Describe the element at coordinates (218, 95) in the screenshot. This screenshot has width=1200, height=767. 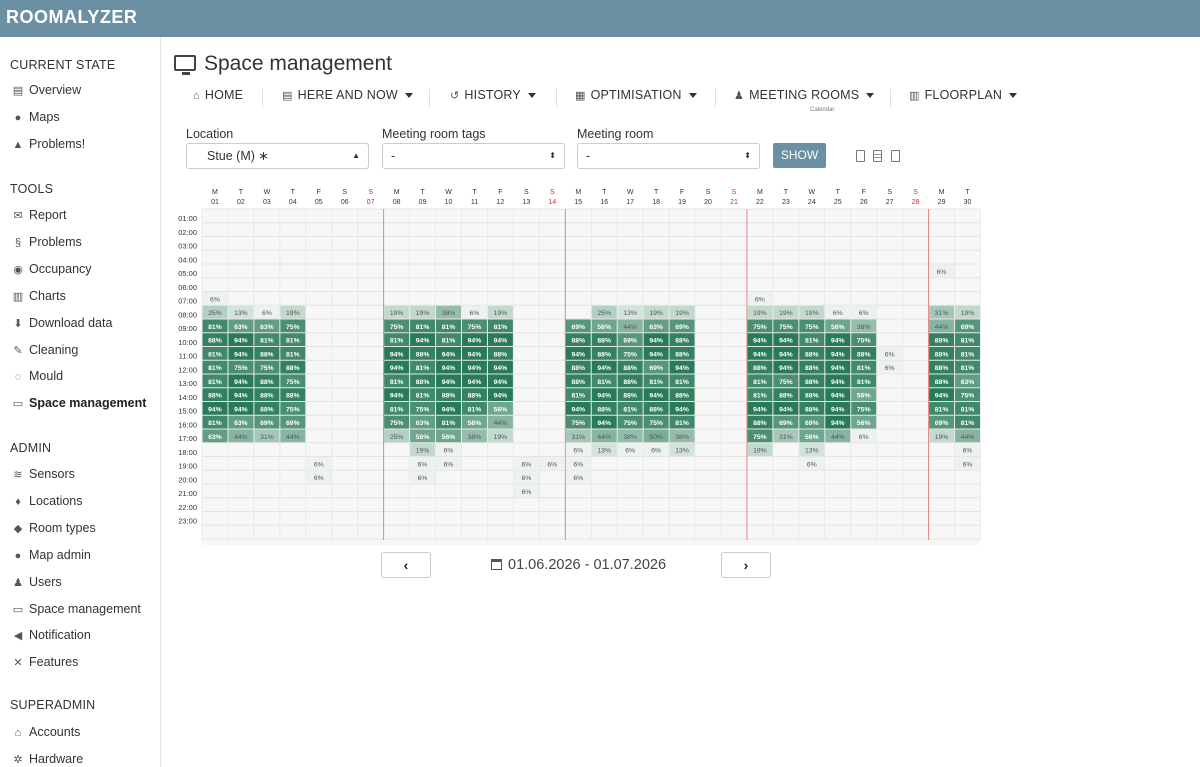
I see `home-tab: ⌂ HOME` at that location.